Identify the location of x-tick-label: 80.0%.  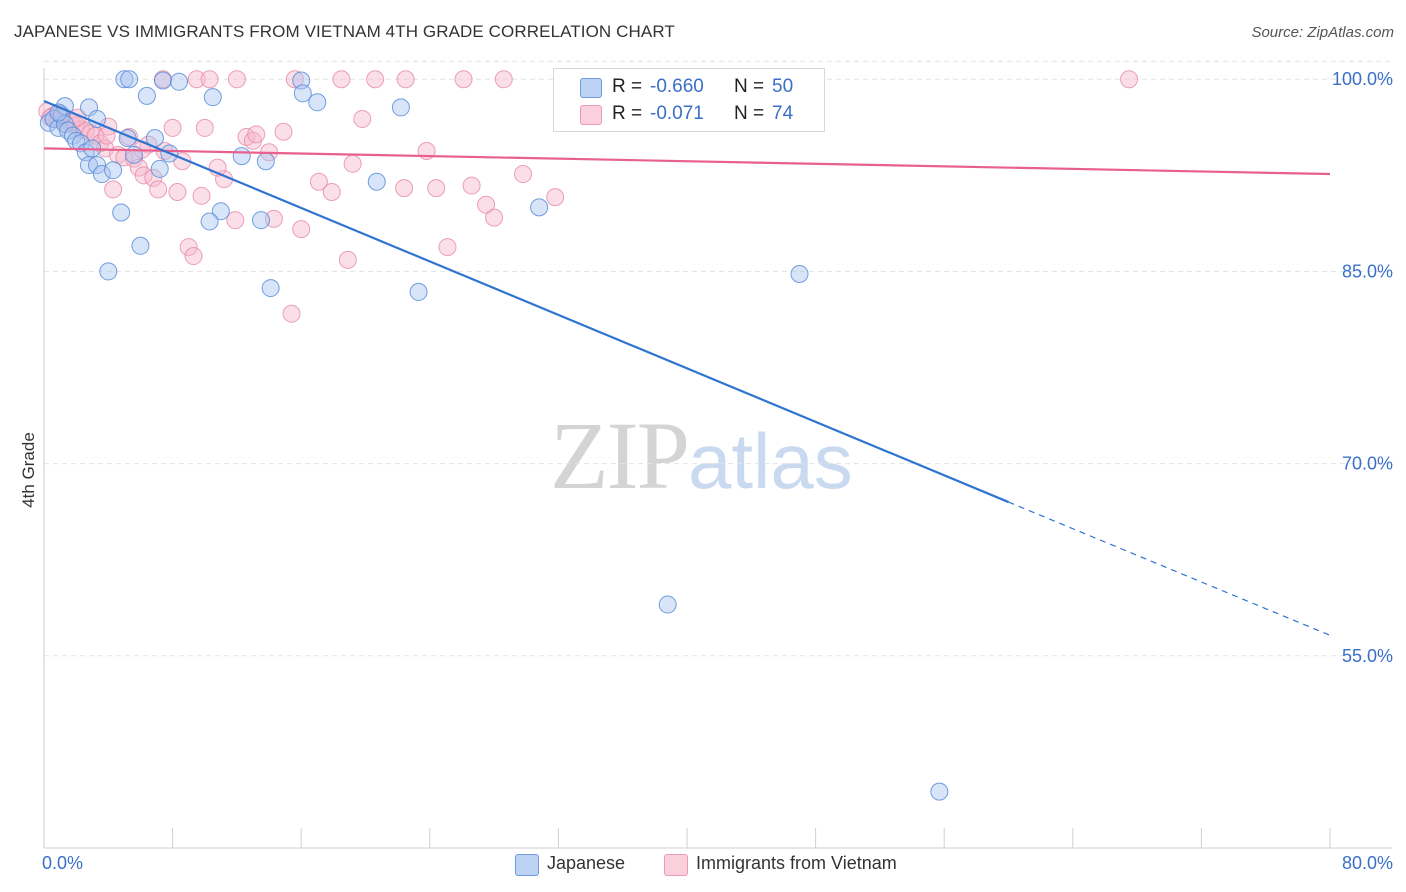
(1367, 863).